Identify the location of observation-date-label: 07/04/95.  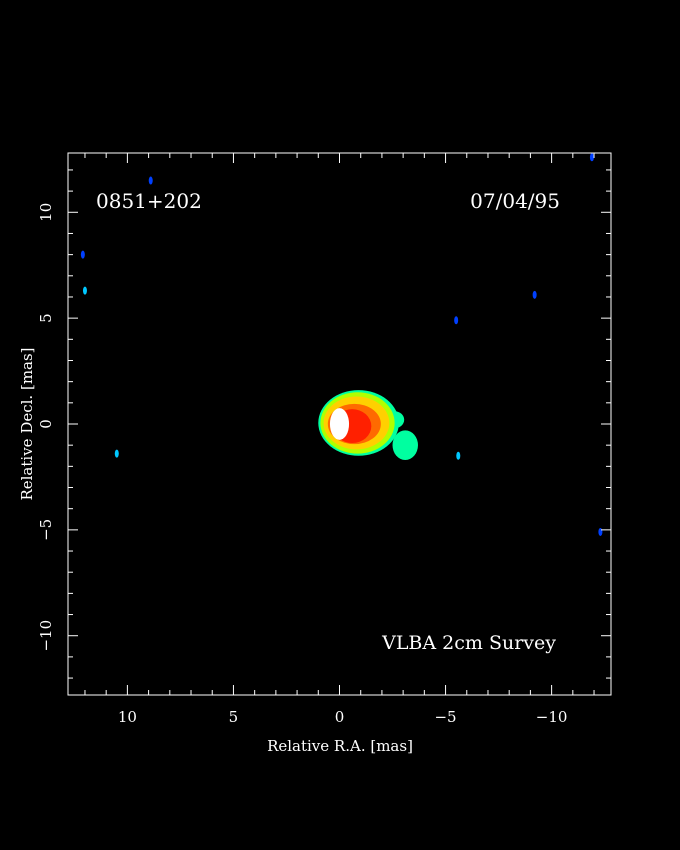
(515, 201).